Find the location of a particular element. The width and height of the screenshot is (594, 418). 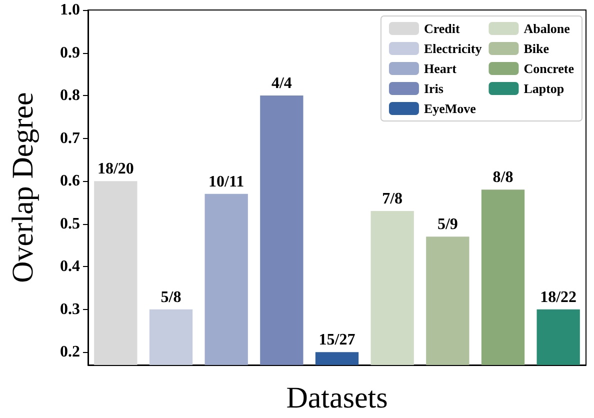

annotation: 8/8 is located at coordinates (503, 177).